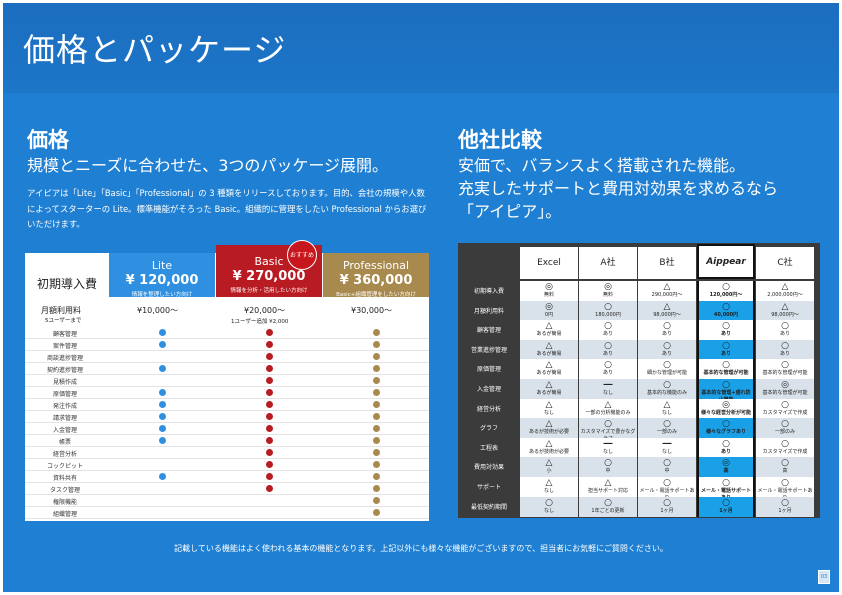 This screenshot has width=842, height=595. I want to click on feature-row: コックピット, so click(227, 465).